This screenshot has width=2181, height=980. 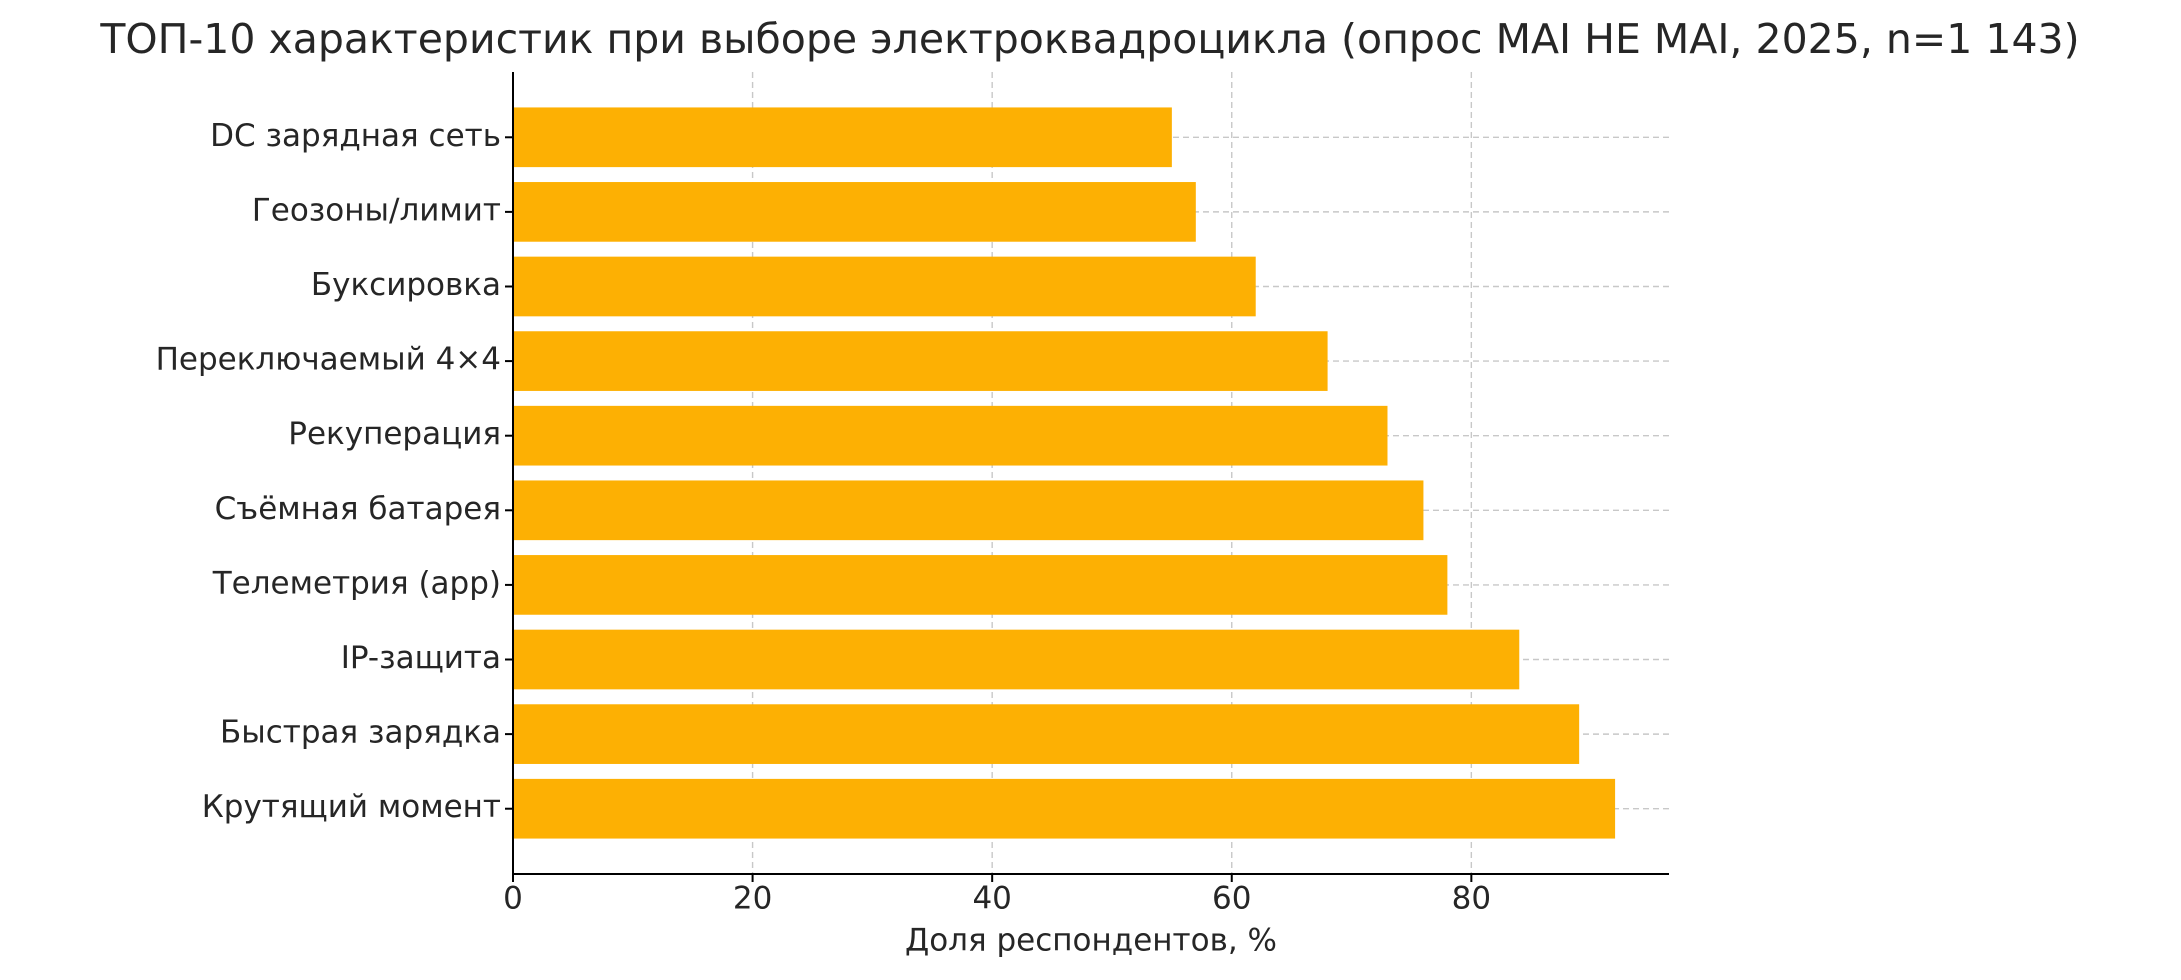 What do you see at coordinates (406, 285) in the screenshot?
I see `y-tick-label: Буксировка` at bounding box center [406, 285].